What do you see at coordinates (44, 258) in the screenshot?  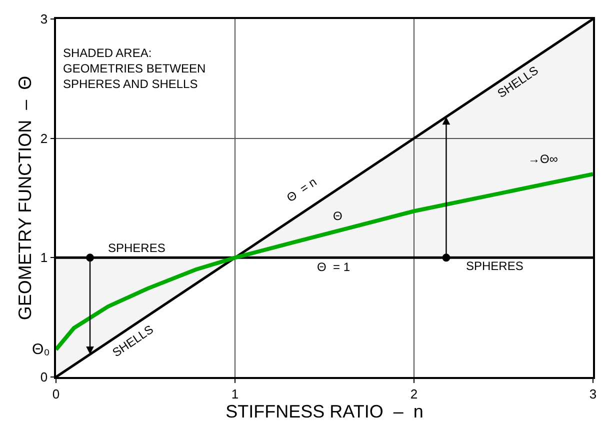 I see `y-tick-label: 1` at bounding box center [44, 258].